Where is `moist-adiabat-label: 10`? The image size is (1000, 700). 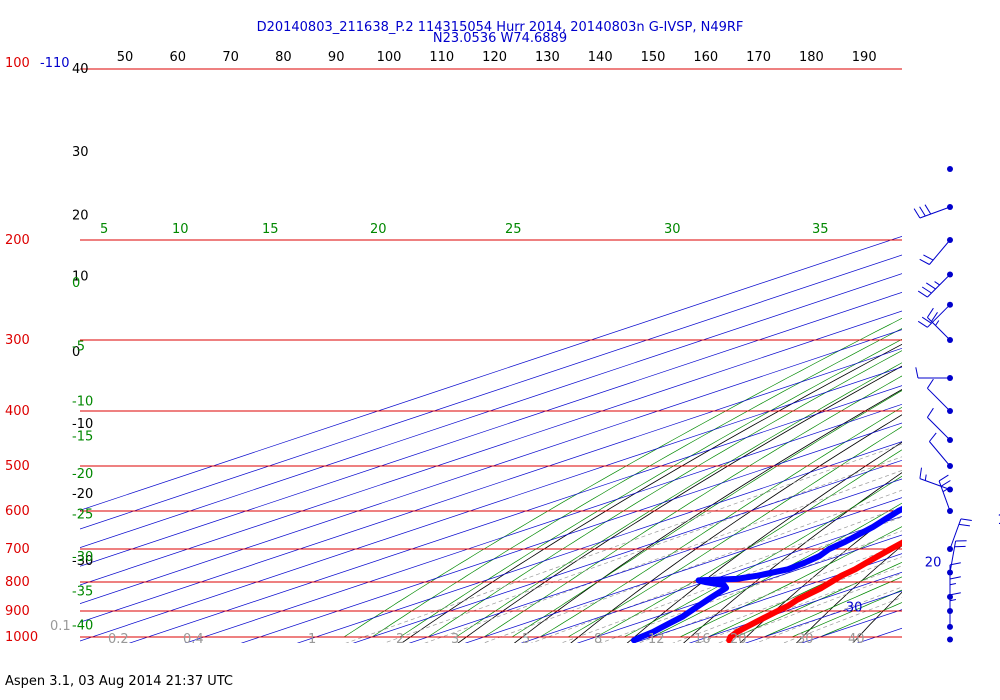
moist-adiabat-label: 10 is located at coordinates (180, 229).